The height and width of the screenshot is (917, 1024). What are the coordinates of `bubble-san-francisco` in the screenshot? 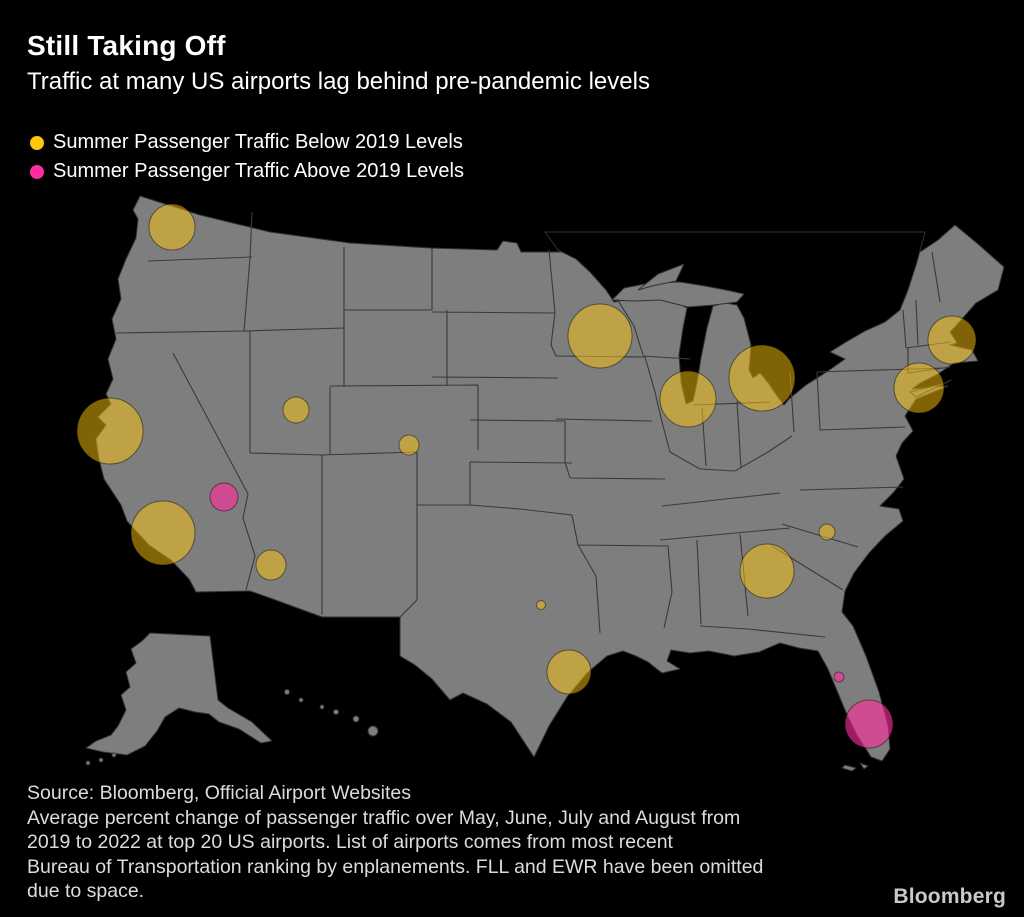 It's located at (110, 431).